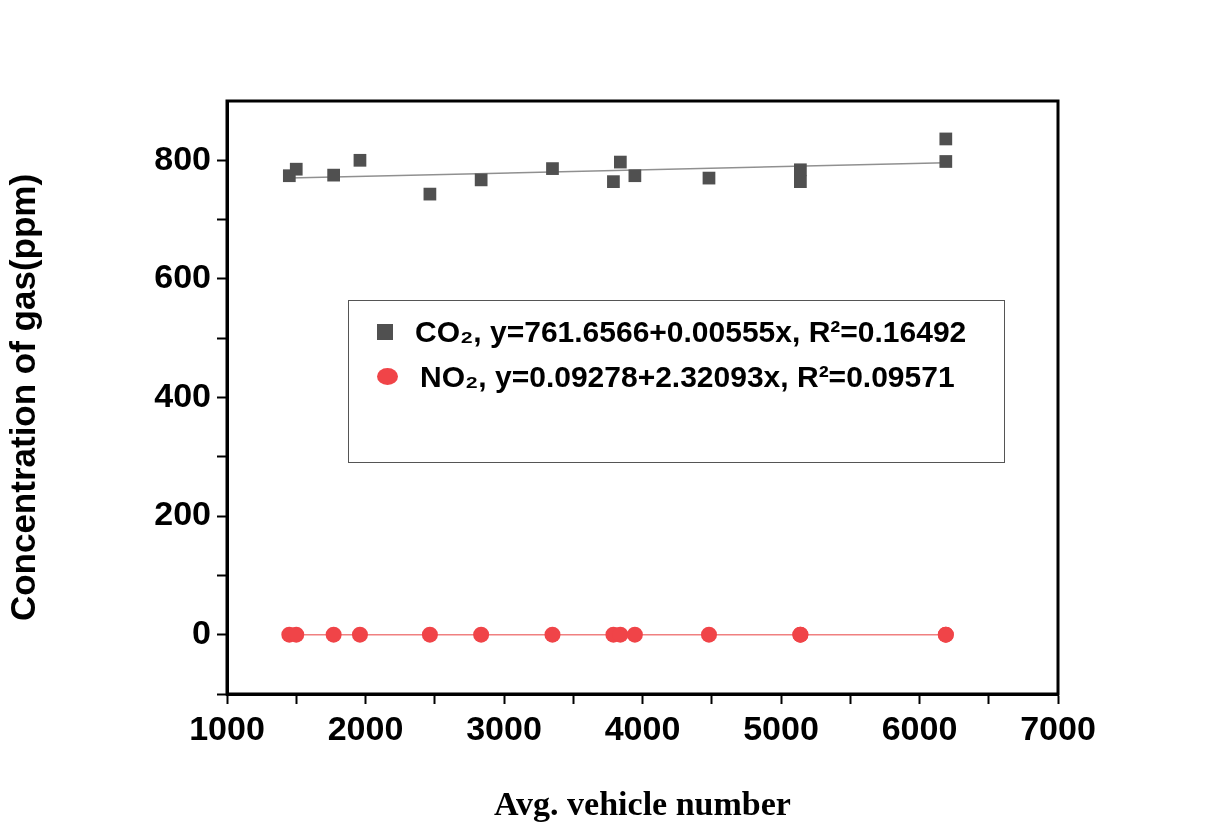 This screenshot has width=1230, height=831. What do you see at coordinates (201, 632) in the screenshot?
I see `y-tick-label: 0` at bounding box center [201, 632].